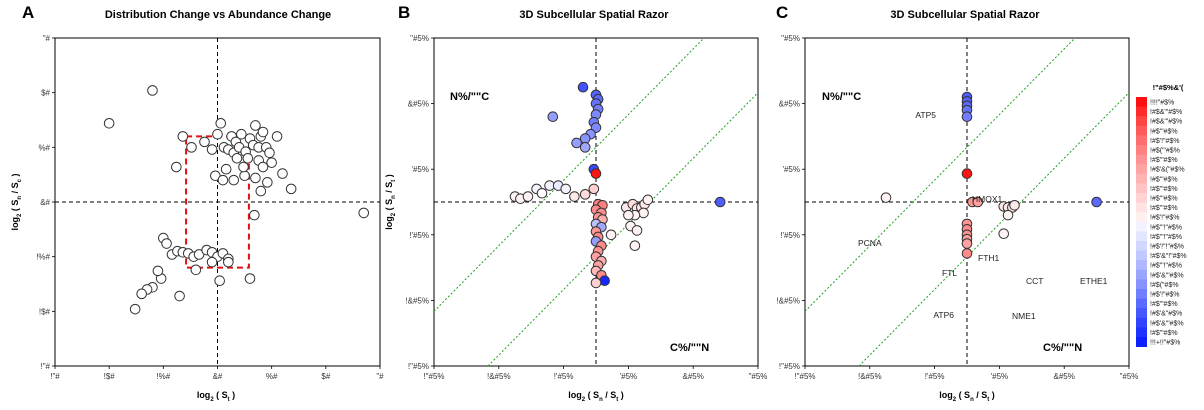 The height and width of the screenshot is (410, 1204). What do you see at coordinates (47, 38) in the screenshot?
I see `panel-a-ytick: "#` at bounding box center [47, 38].